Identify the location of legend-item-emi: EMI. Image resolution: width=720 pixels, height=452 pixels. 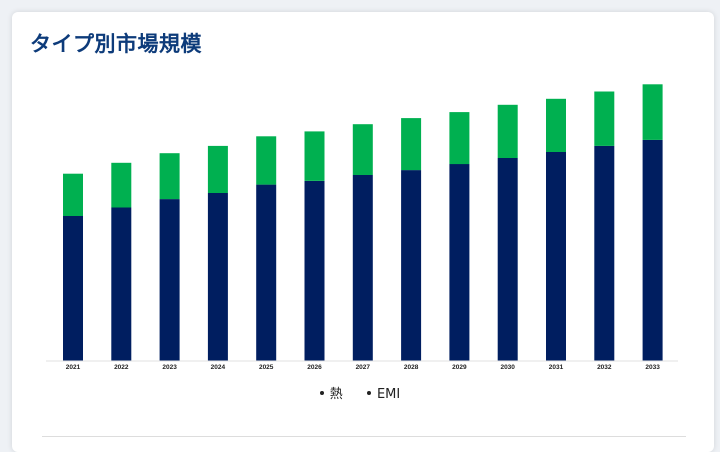
(383, 394).